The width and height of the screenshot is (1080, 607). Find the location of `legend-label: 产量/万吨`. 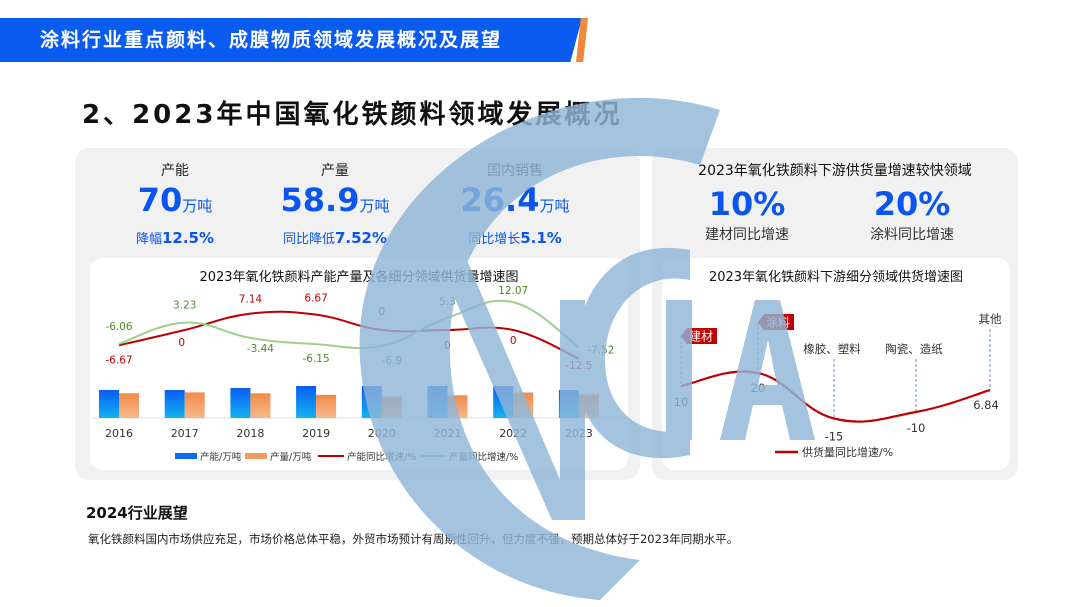

legend-label: 产量/万吨 is located at coordinates (291, 457).